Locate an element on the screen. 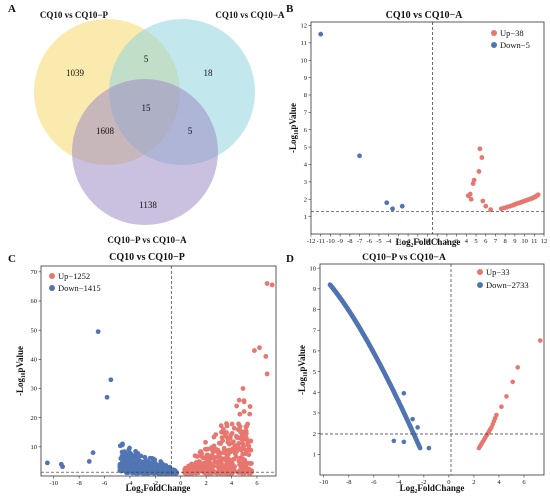 The image size is (550, 503). y-tick-label: 5 is located at coordinates (305, 147).